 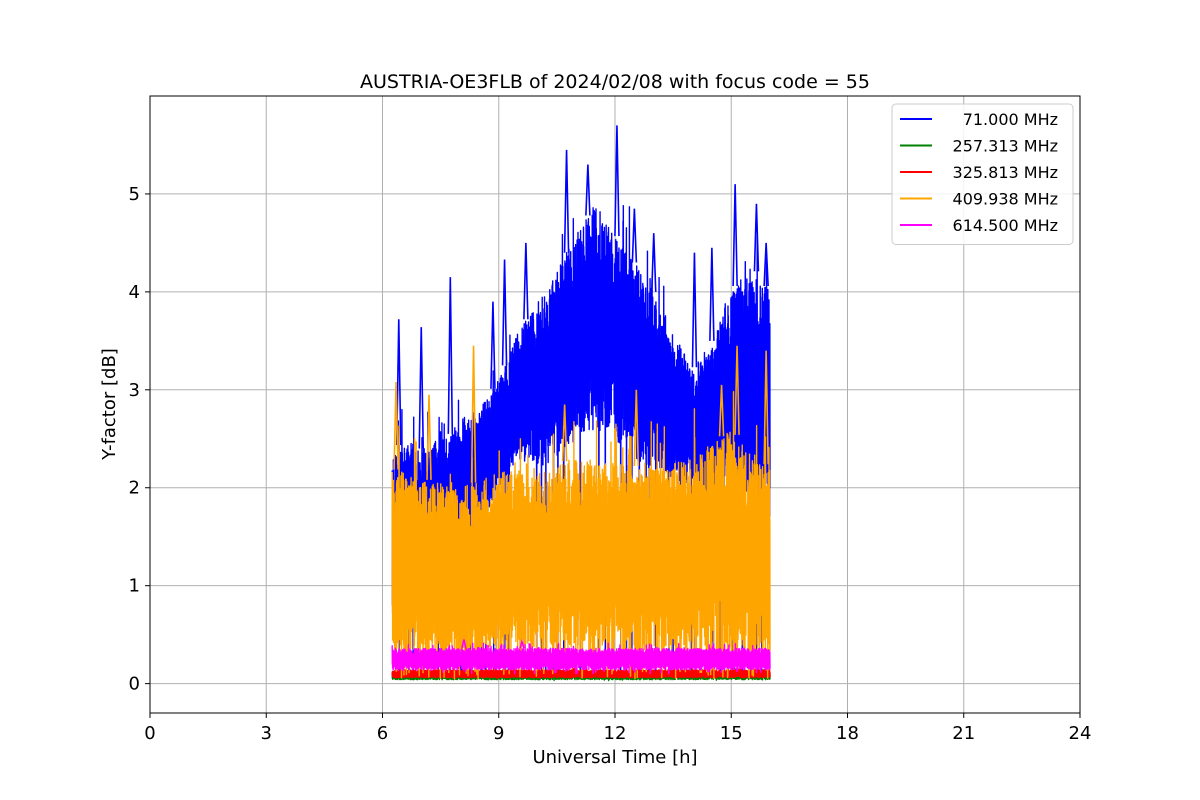 What do you see at coordinates (1005, 225) in the screenshot?
I see `legend-entry: 614.500 MHz` at bounding box center [1005, 225].